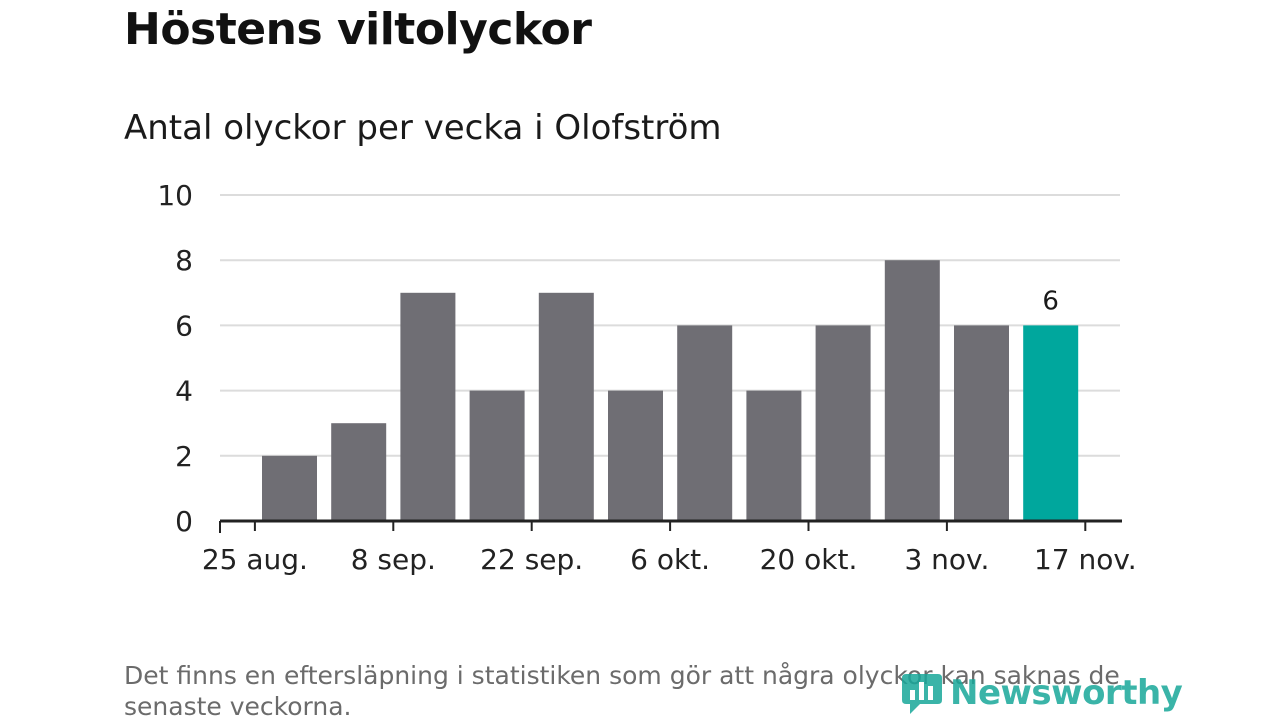 The width and height of the screenshot is (1280, 722). I want to click on x-tick-label: 3 nov., so click(946, 559).